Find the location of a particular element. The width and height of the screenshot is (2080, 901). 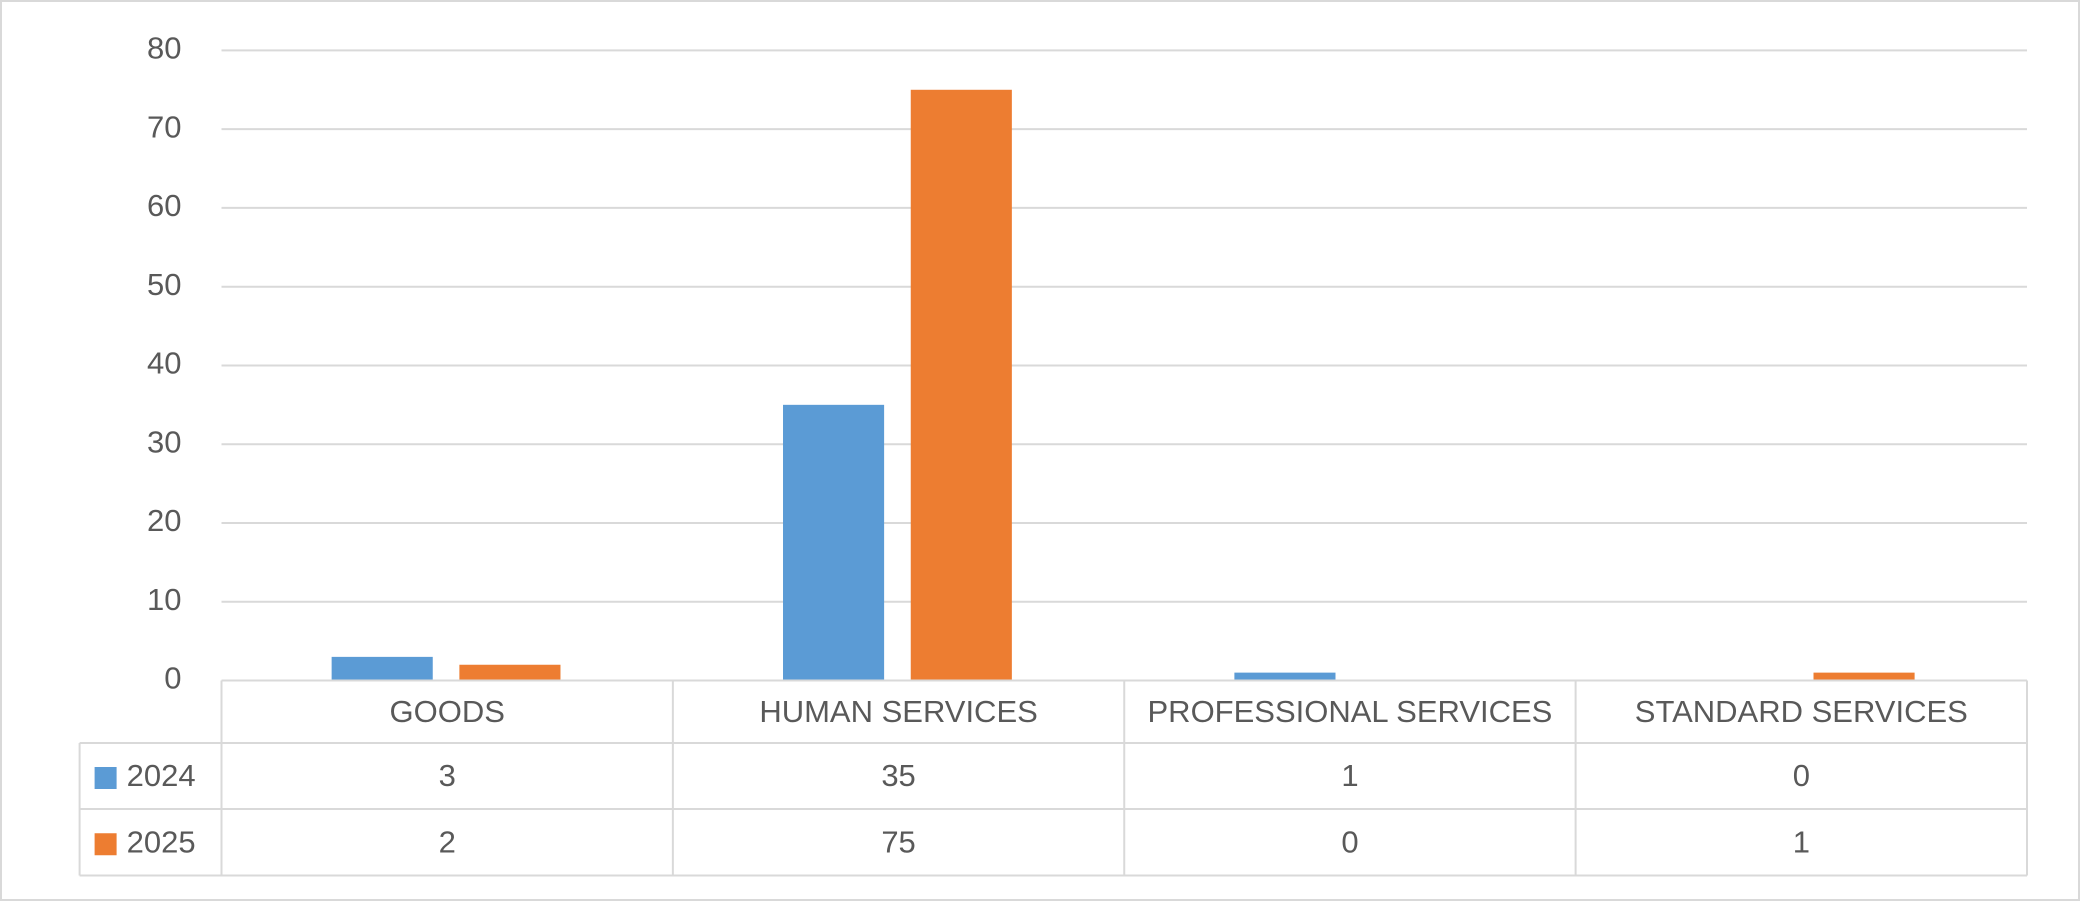

legend-label: 2025 is located at coordinates (161, 841).